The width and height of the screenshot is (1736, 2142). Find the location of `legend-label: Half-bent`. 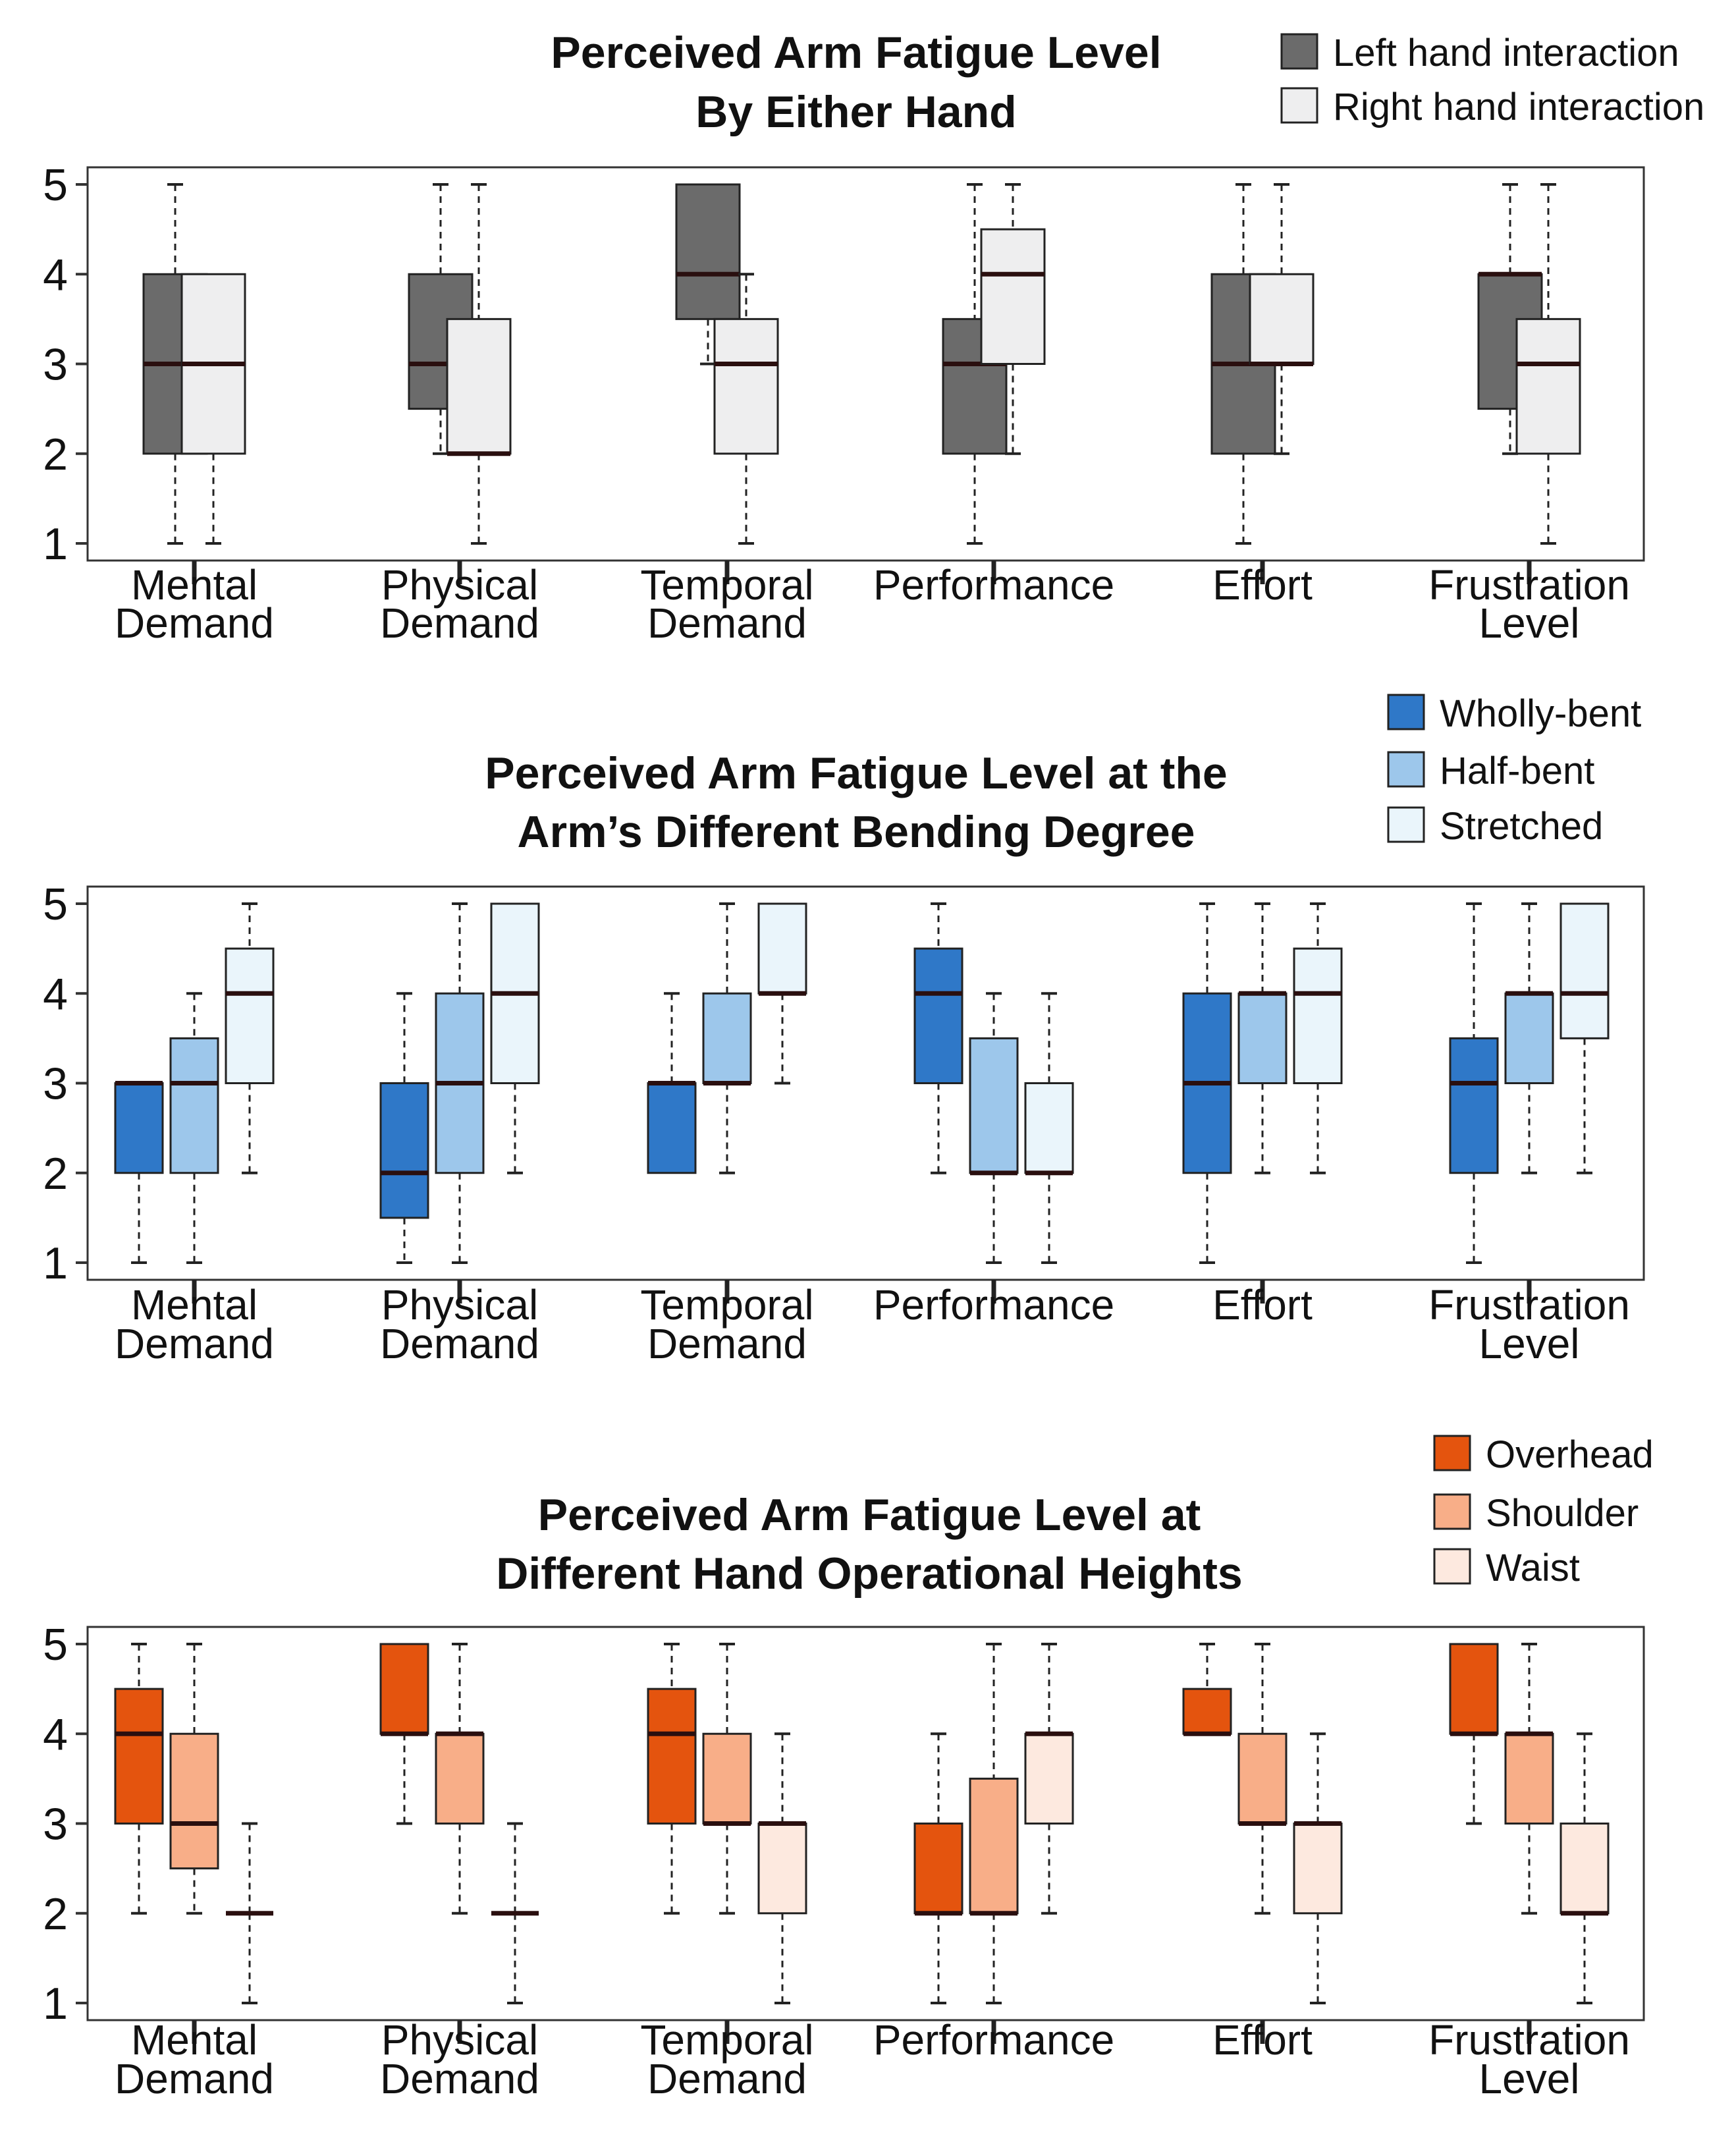

legend-label: Half-bent is located at coordinates (1517, 771).